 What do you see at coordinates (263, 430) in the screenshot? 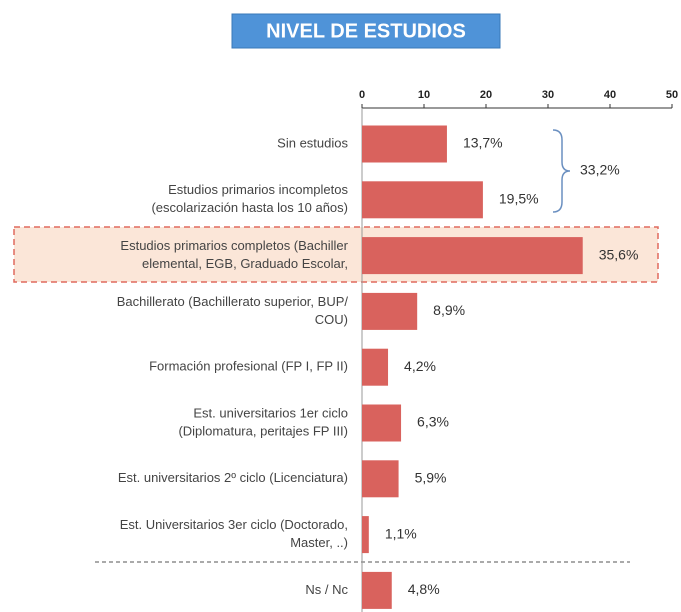
I see `category-label: (Diplomatura, peritajes FP III)` at bounding box center [263, 430].